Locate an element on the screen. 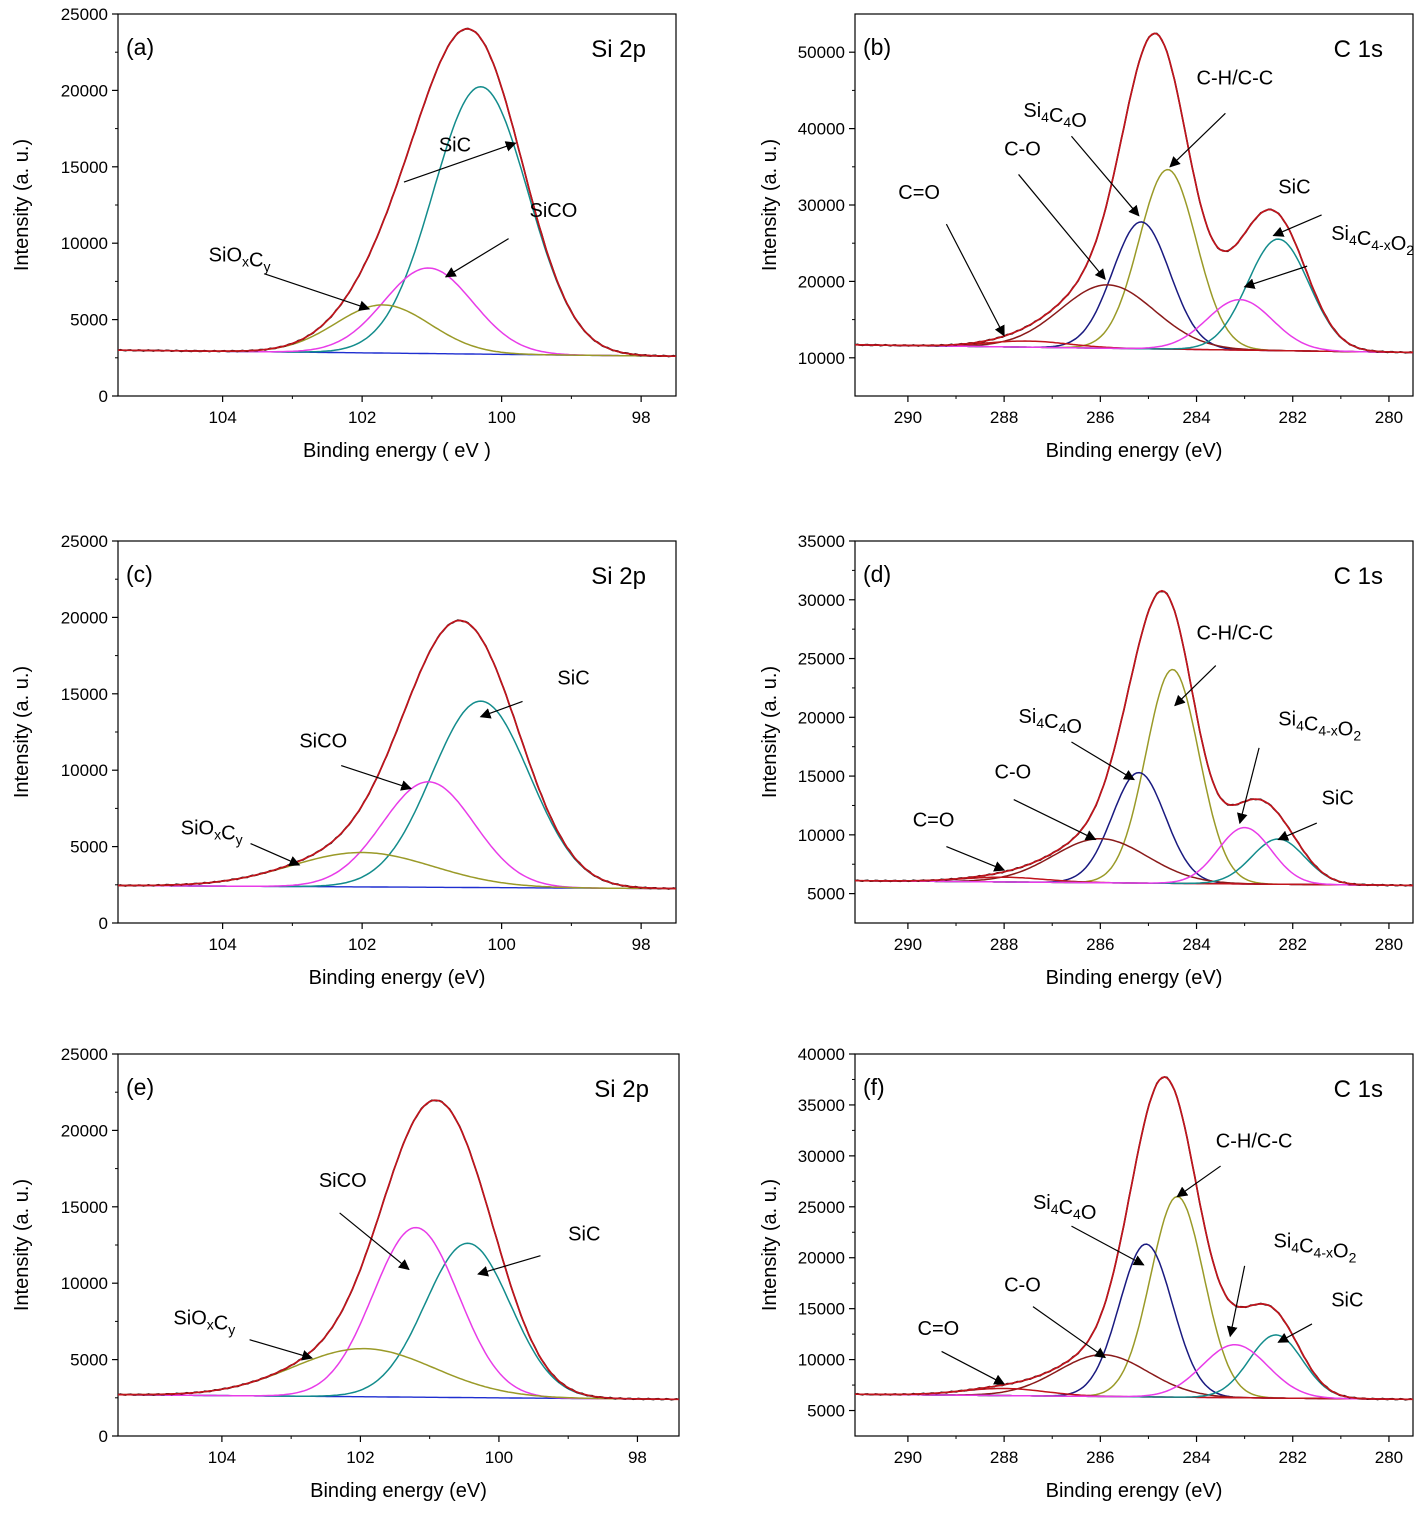 This screenshot has height=1514, width=1427. plot-frame is located at coordinates (1134, 205).